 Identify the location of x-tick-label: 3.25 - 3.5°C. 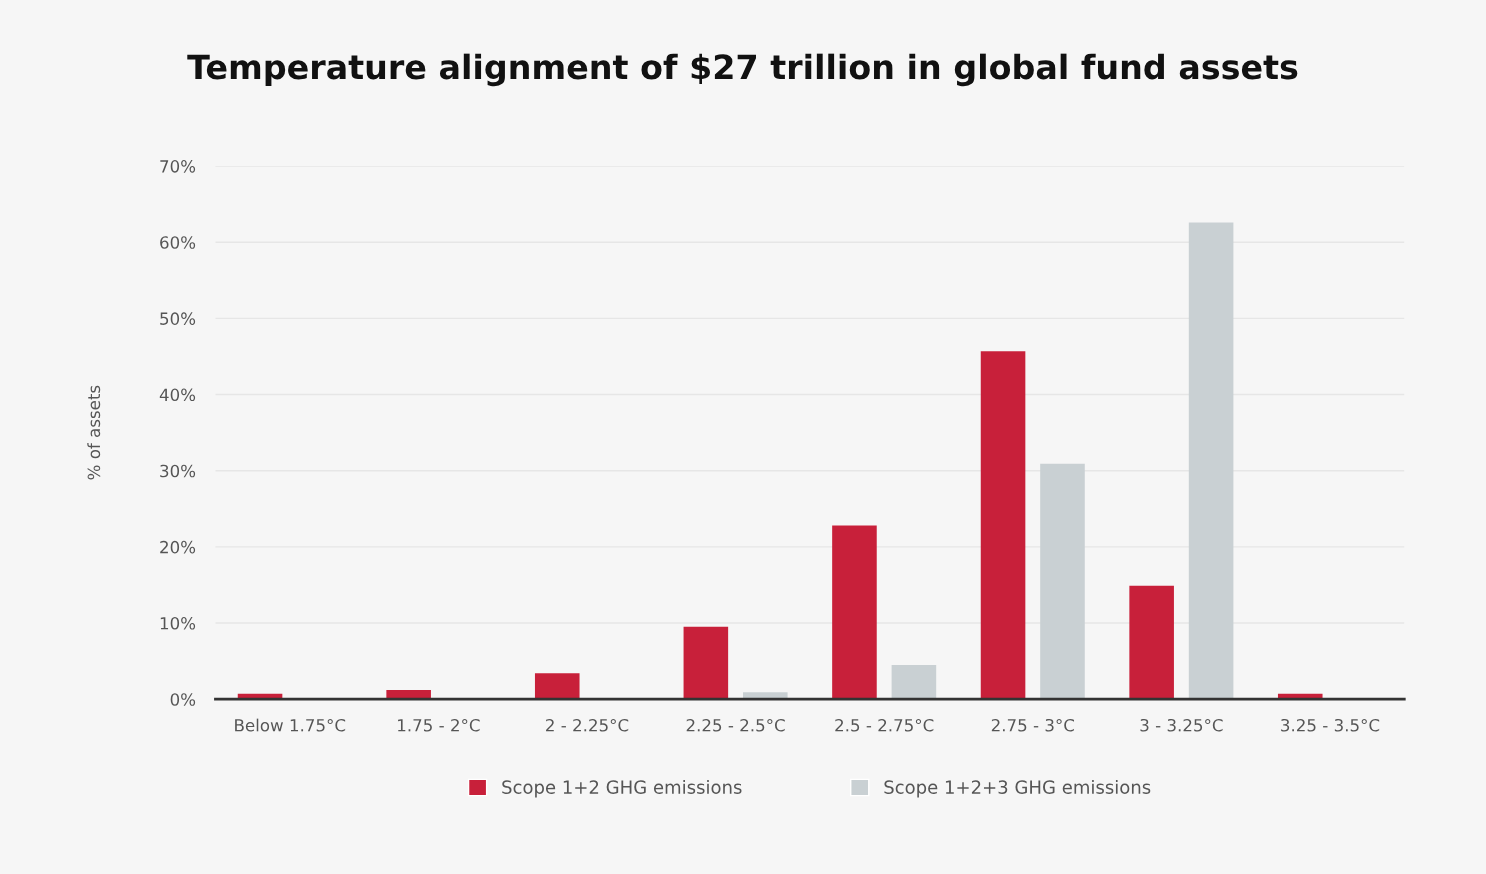
(1330, 725).